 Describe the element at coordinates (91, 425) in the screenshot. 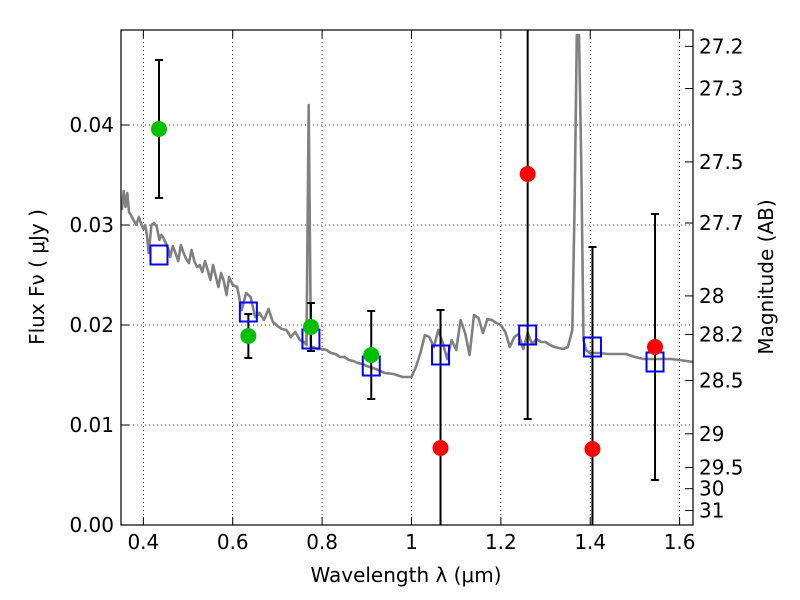

I see `y-tick-label: 0.01` at that location.